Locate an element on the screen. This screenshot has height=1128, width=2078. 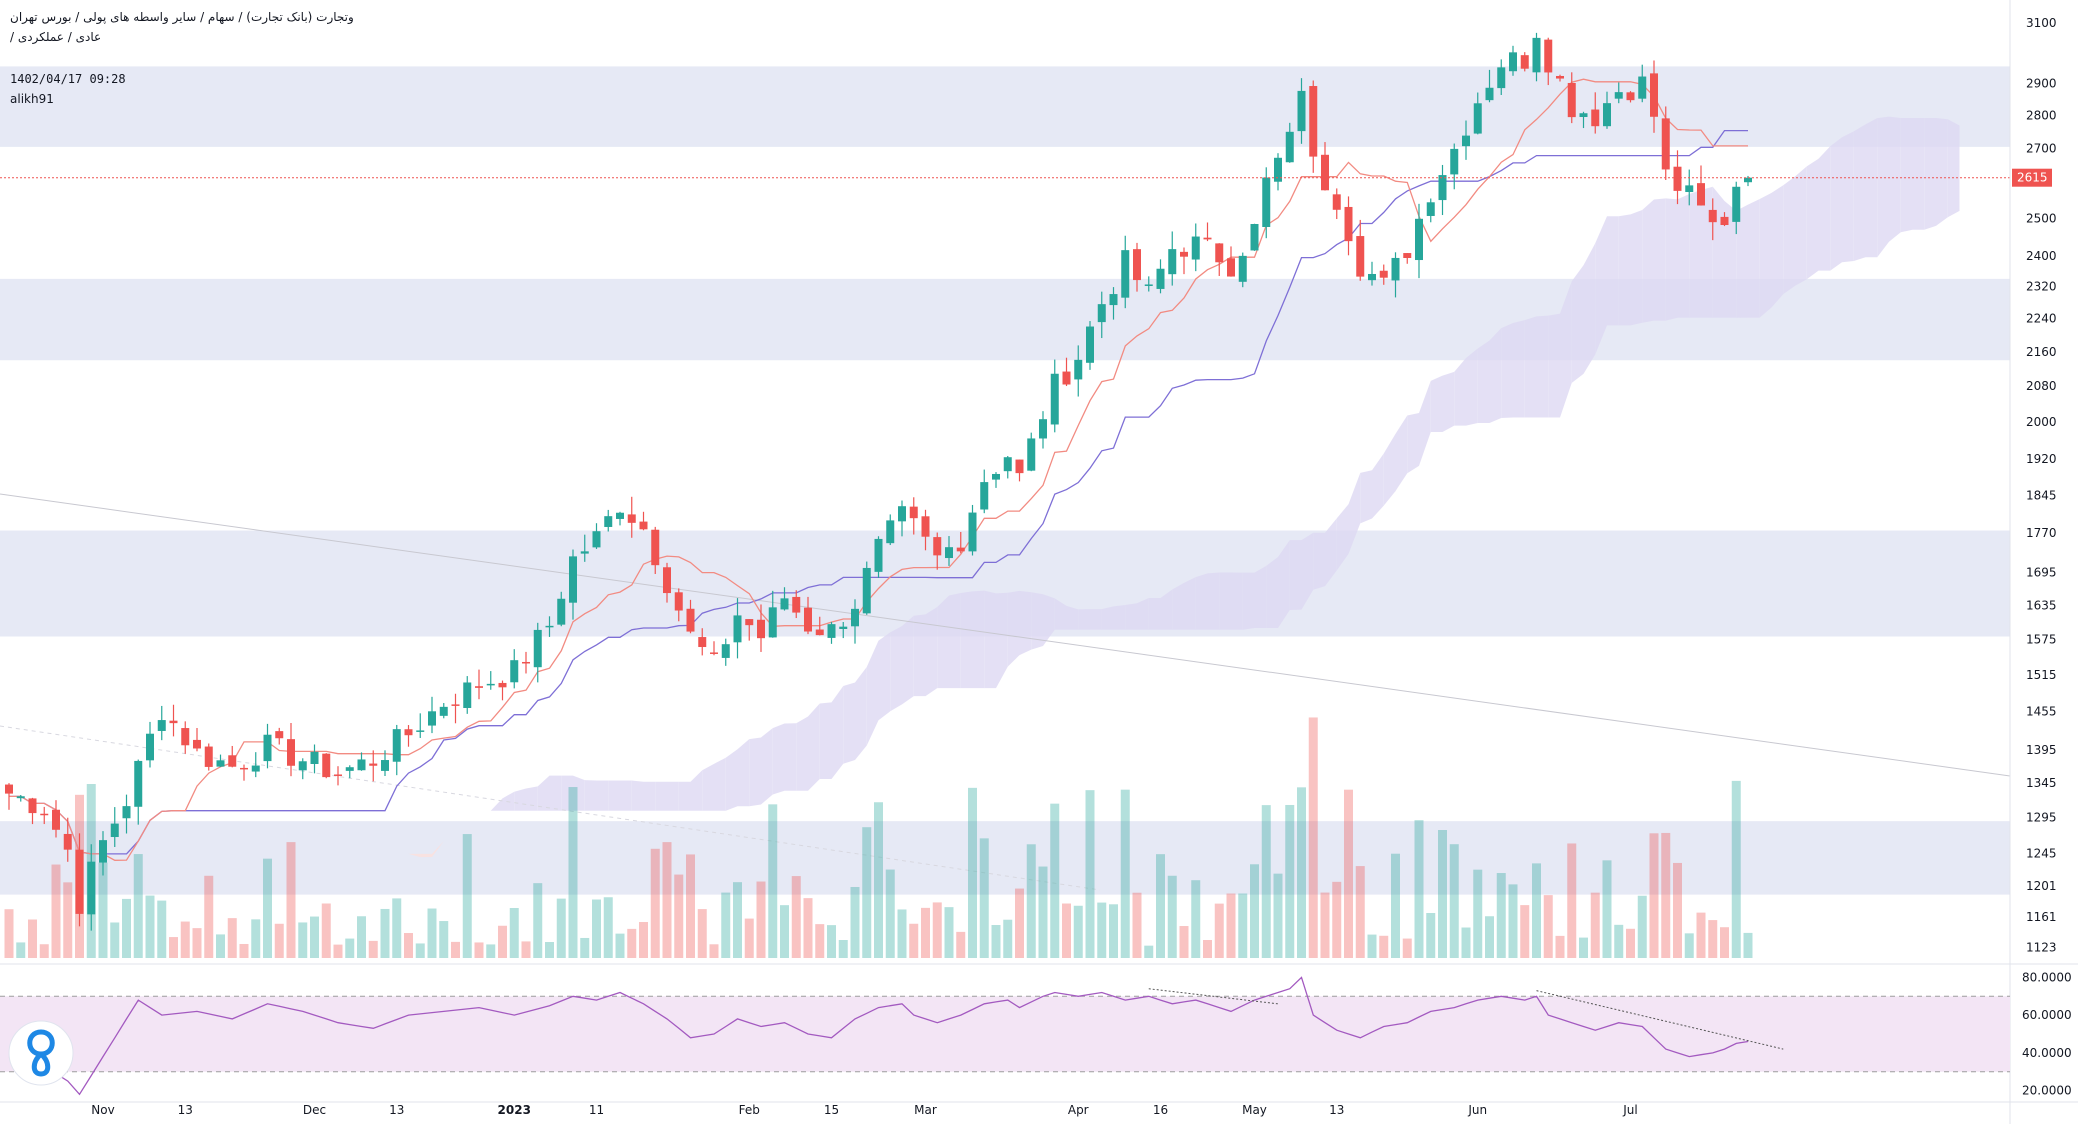
time-tick-label: May is located at coordinates (1254, 1110).